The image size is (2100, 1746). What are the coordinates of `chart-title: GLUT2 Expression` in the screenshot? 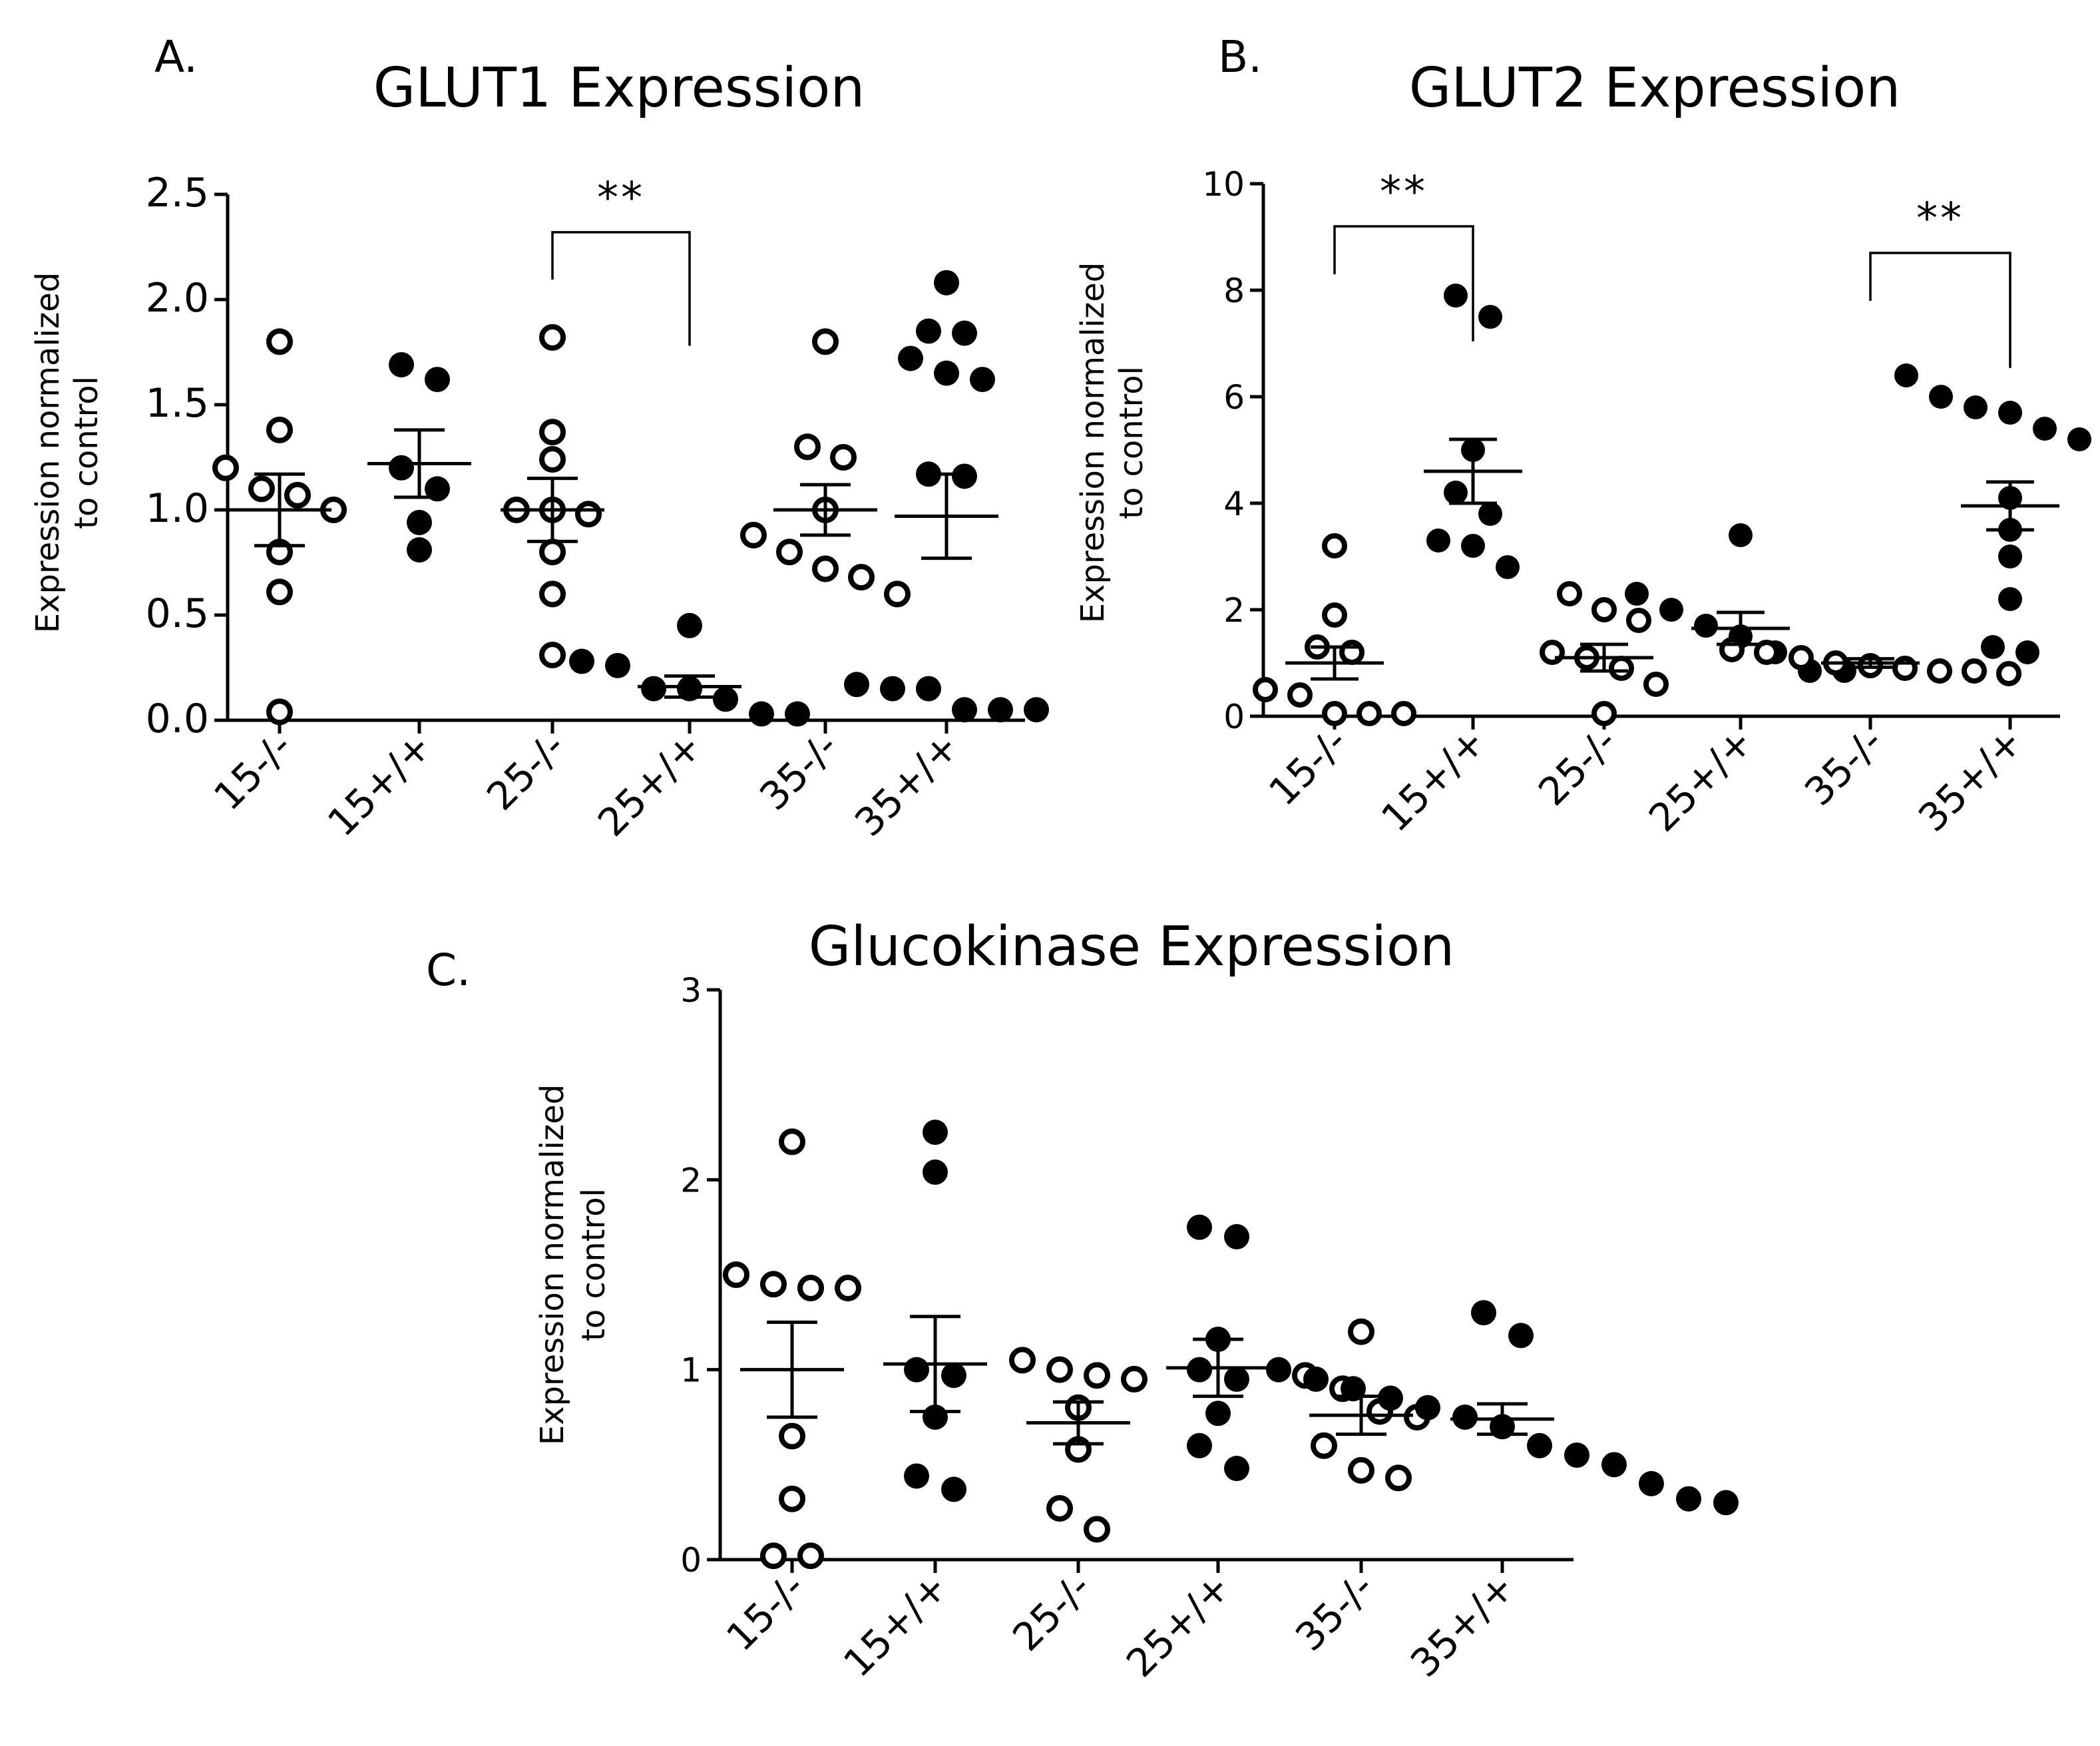 It's located at (1655, 88).